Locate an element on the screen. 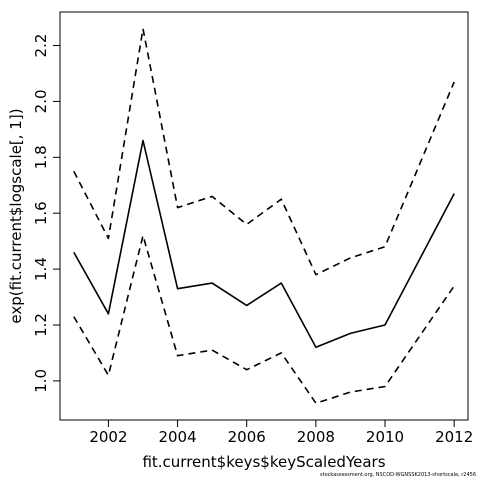 The width and height of the screenshot is (480, 480). y-axis: 1.0 1.2 1.4 1.6 1.8 2.0 2.2 is located at coordinates (46, 213).